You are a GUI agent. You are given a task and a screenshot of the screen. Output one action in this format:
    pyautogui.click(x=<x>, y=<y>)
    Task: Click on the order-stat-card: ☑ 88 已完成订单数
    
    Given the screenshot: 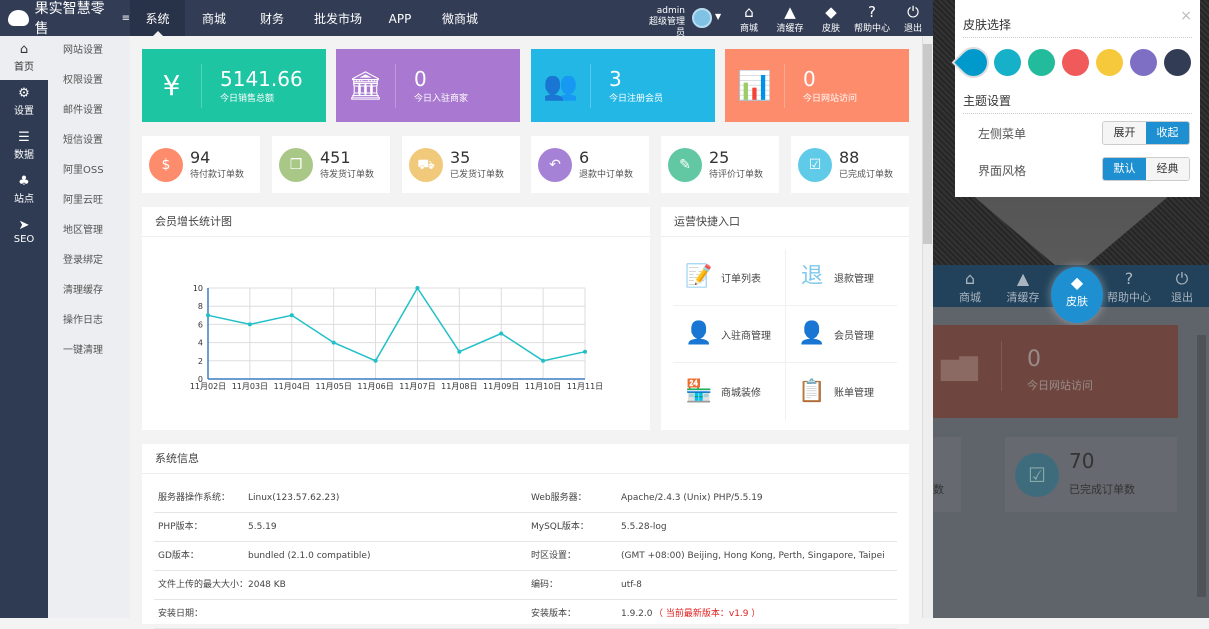 What is the action you would take?
    pyautogui.click(x=850, y=164)
    